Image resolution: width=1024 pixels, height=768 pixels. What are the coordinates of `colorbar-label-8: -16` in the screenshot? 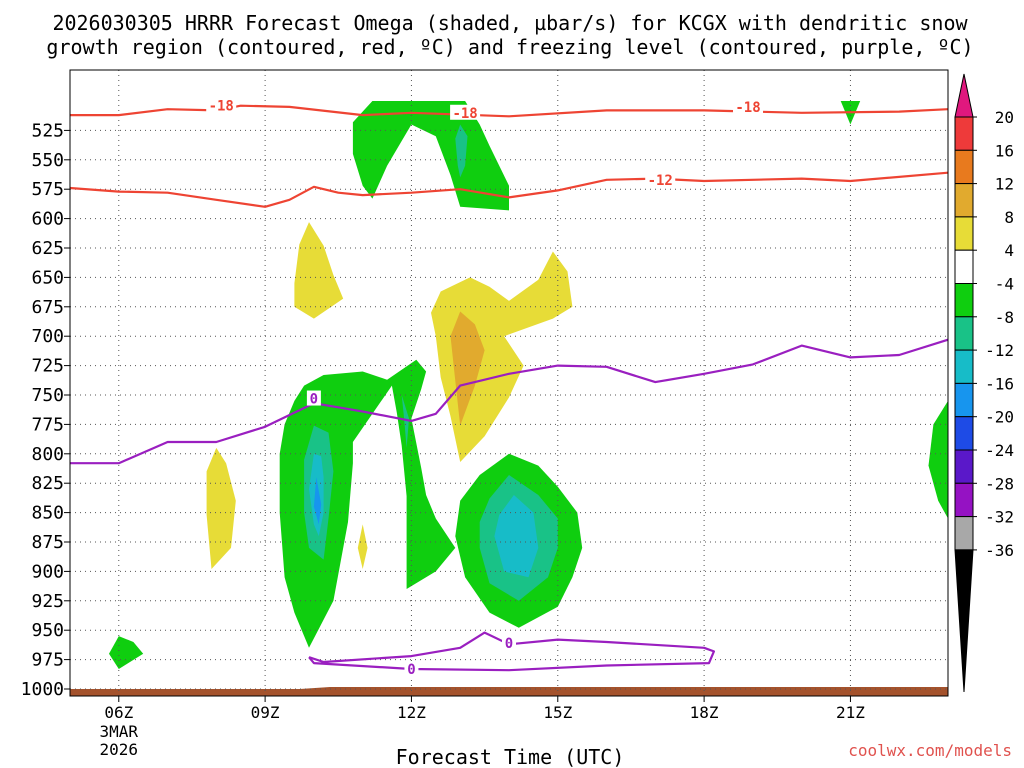 It's located at (999, 383).